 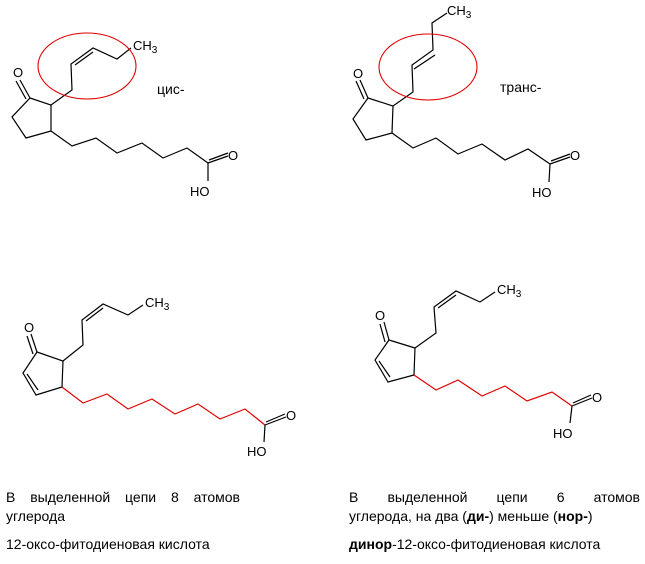 I want to click on word: 6, so click(x=560, y=497).